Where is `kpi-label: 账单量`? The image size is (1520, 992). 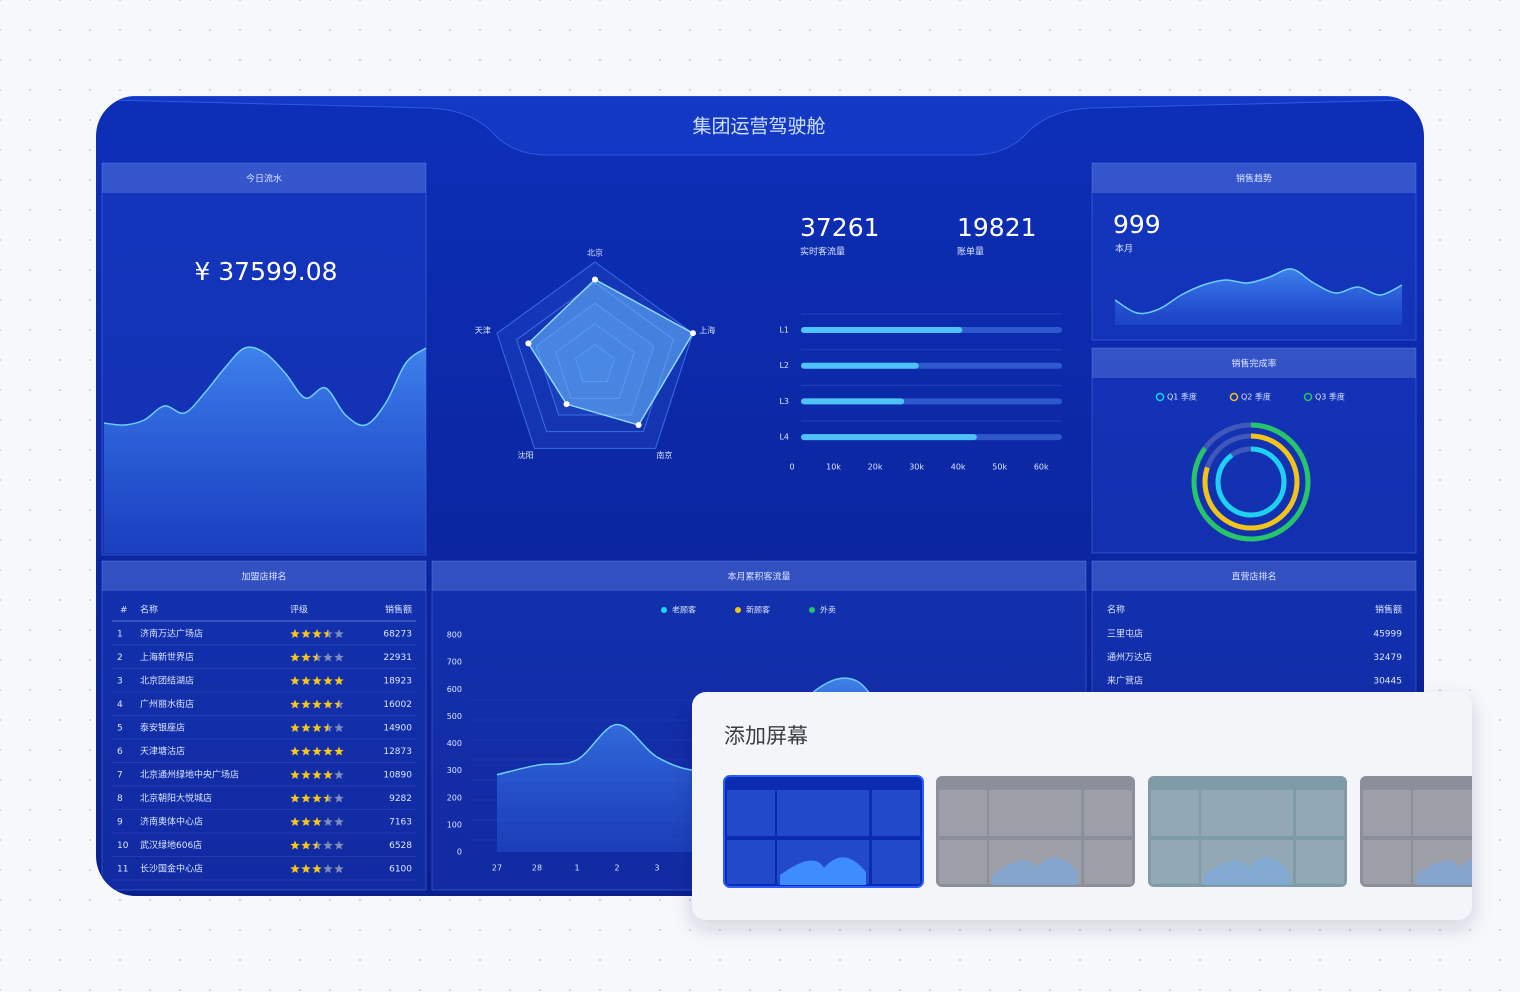 kpi-label: 账单量 is located at coordinates (970, 252).